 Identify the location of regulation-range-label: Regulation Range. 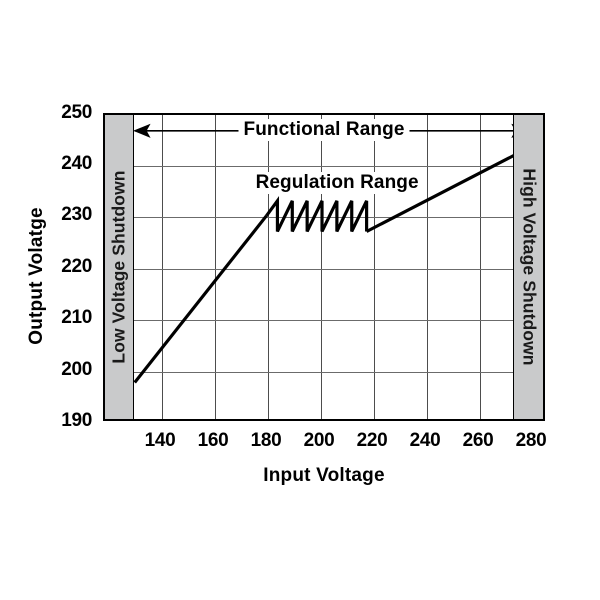
(337, 183).